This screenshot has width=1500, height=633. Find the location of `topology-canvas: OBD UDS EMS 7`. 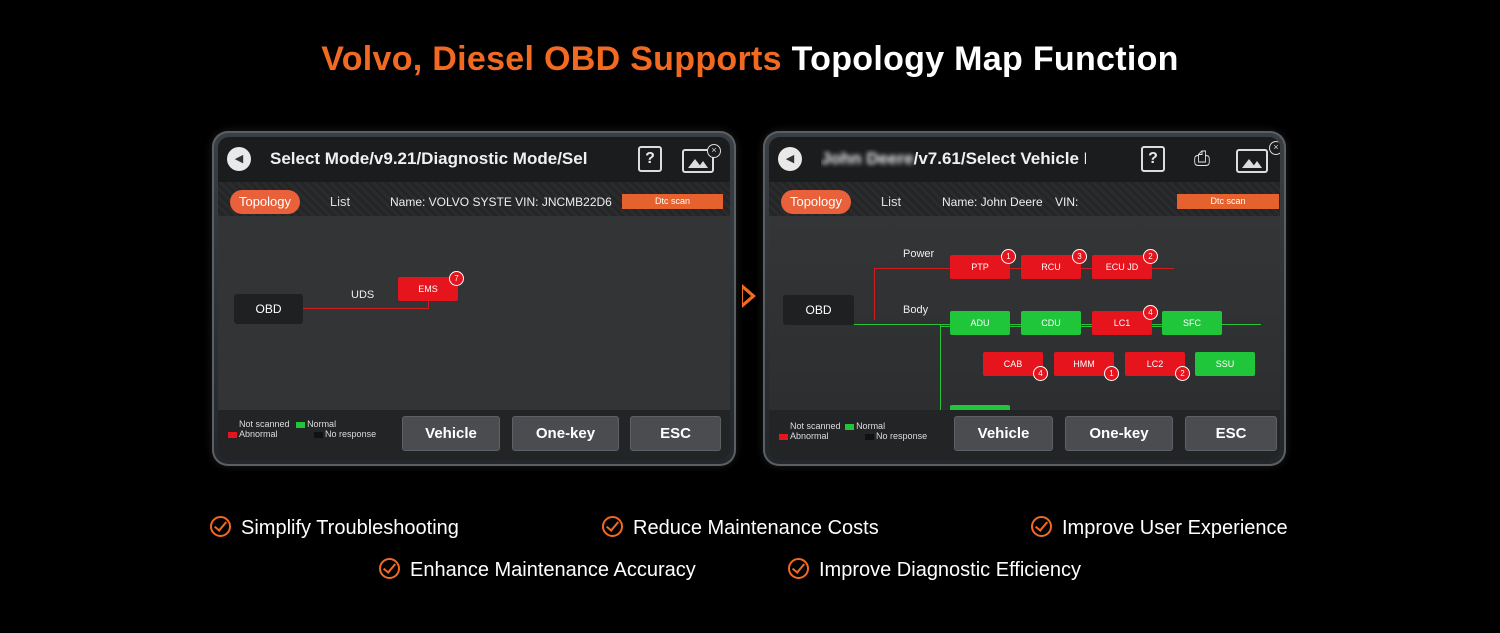

topology-canvas: OBD UDS EMS 7 is located at coordinates (474, 313).